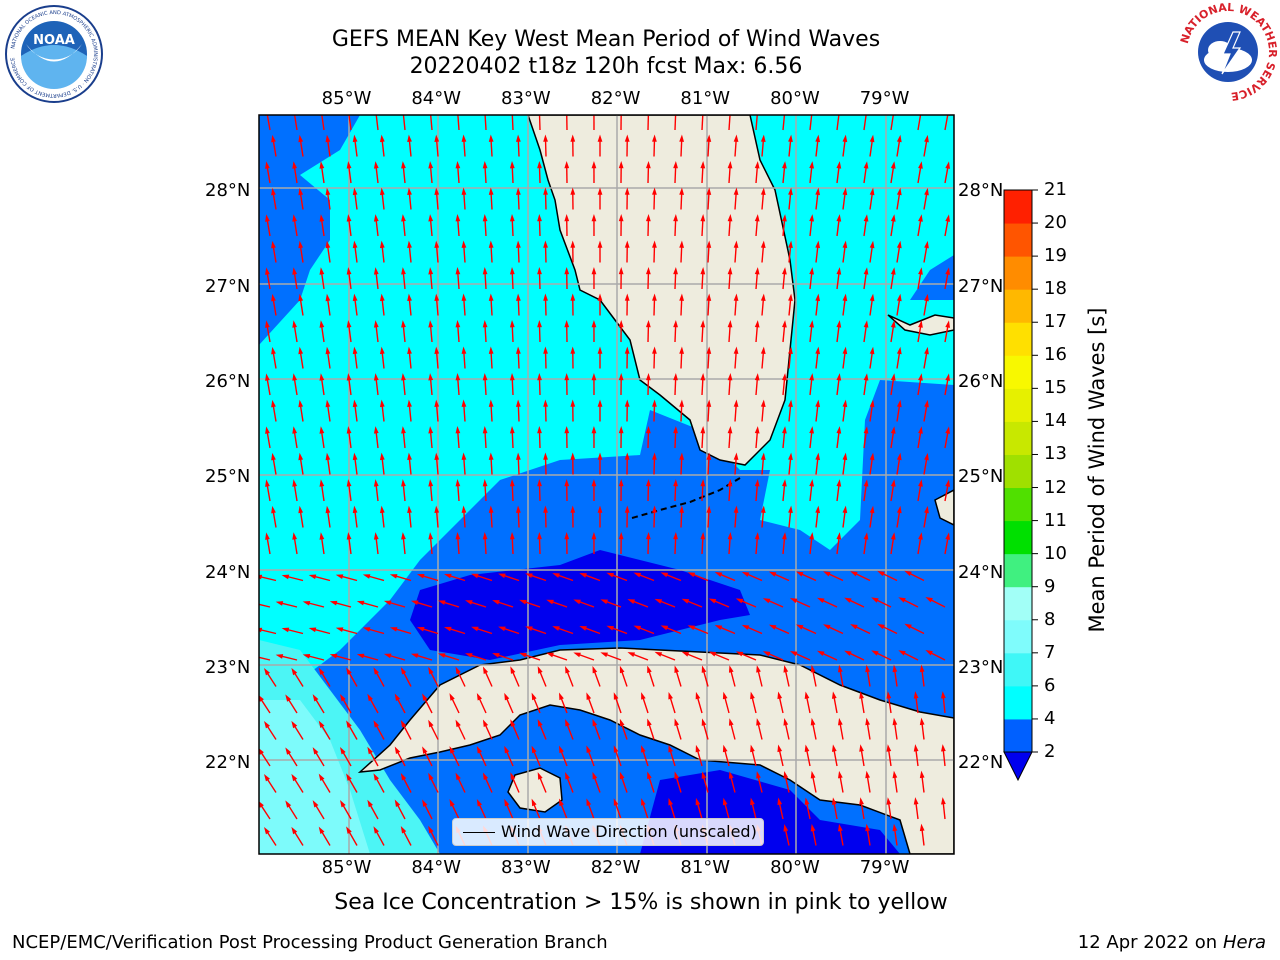  Describe the element at coordinates (1055, 322) in the screenshot. I see `colorbar-tick-label: 17` at that location.